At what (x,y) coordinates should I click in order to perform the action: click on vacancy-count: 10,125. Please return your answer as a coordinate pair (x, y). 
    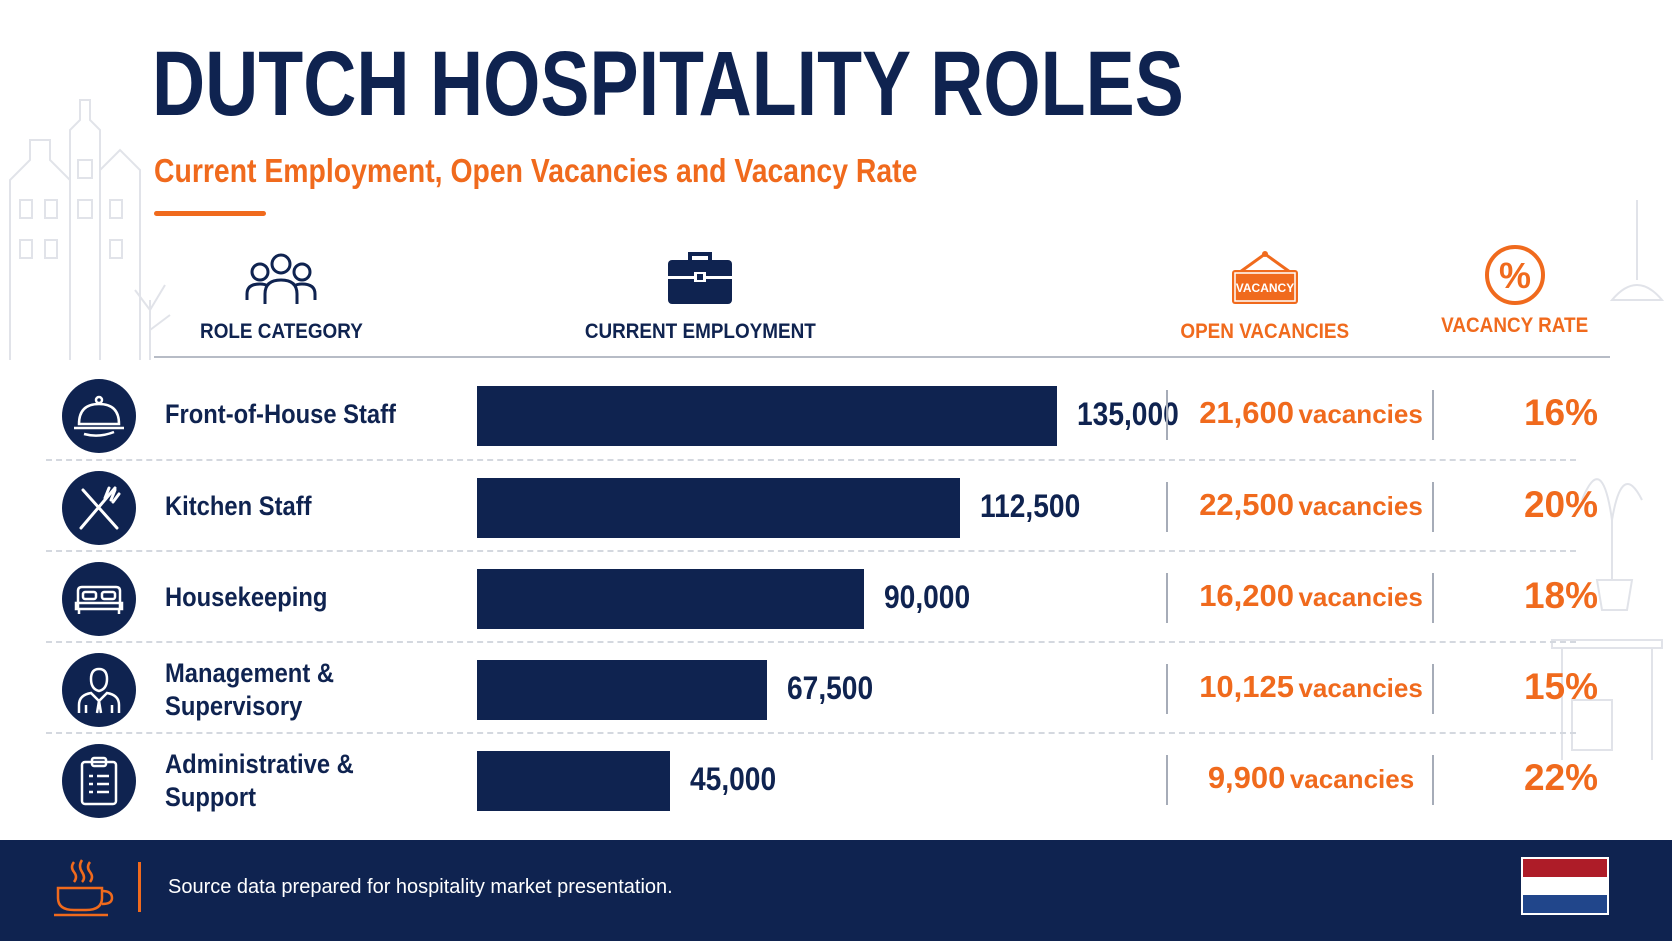
    Looking at the image, I should click on (1247, 686).